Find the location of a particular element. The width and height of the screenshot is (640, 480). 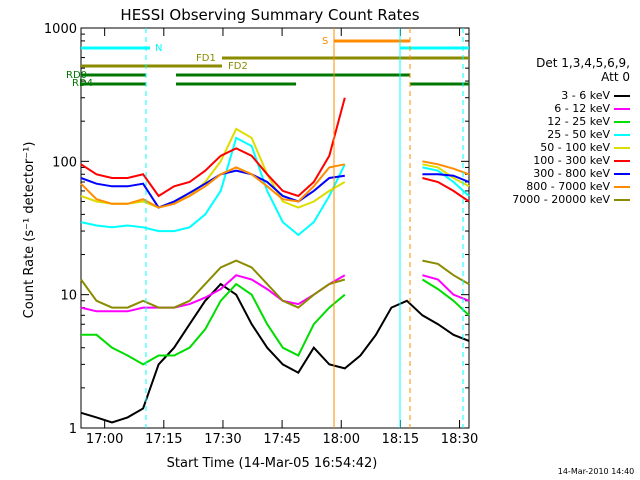

legend-entry: 25 - 50 keV is located at coordinates (588, 134).